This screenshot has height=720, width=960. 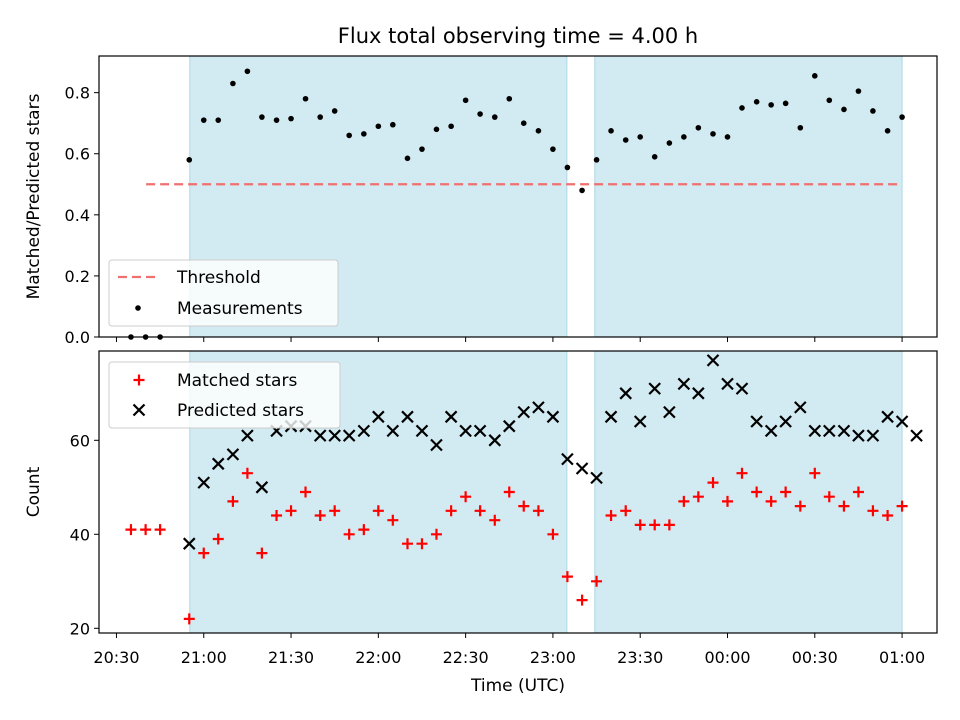 I want to click on top-y-tick-label: 0.6, so click(x=77, y=154).